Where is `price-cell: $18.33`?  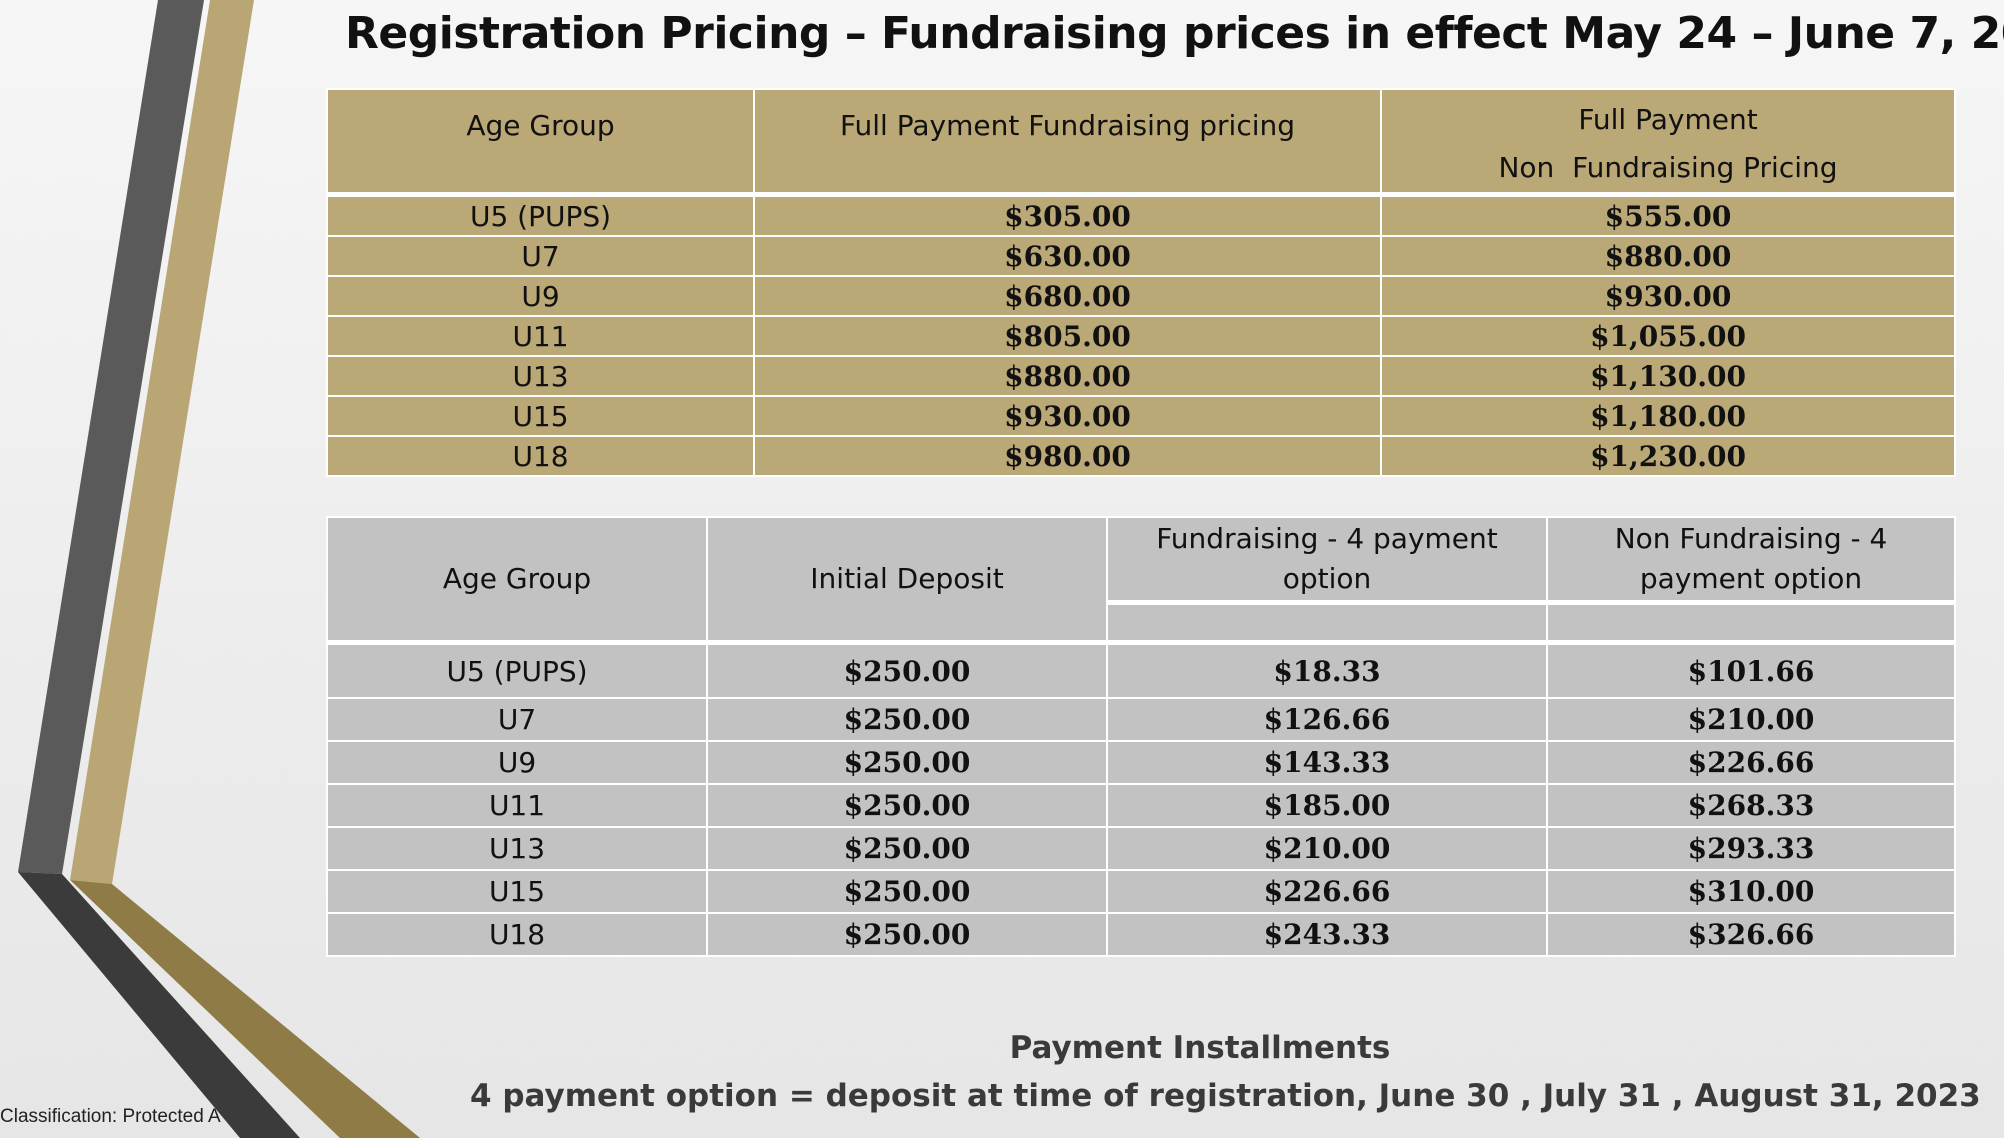
price-cell: $18.33 is located at coordinates (1327, 669).